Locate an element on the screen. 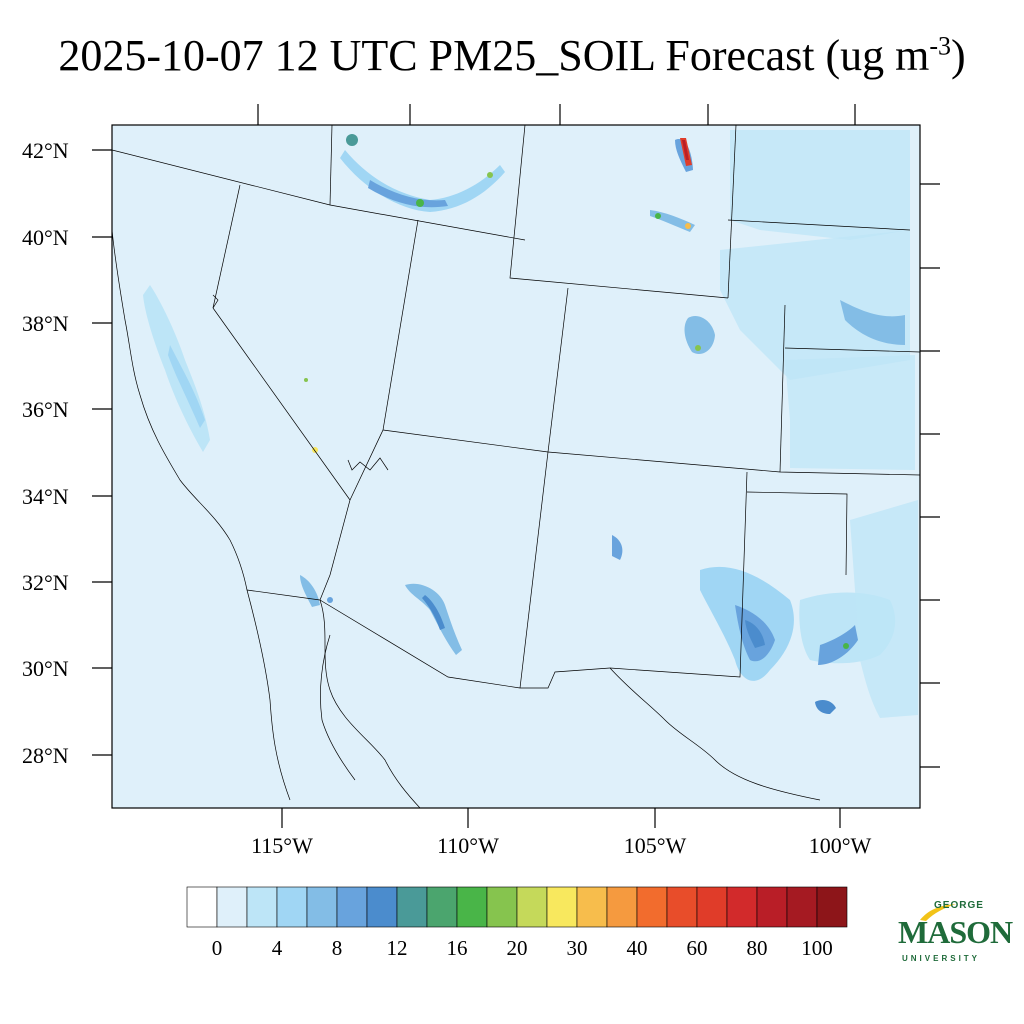 Image resolution: width=1024 pixels, height=1024 pixels. right-ticks is located at coordinates (930, 475).